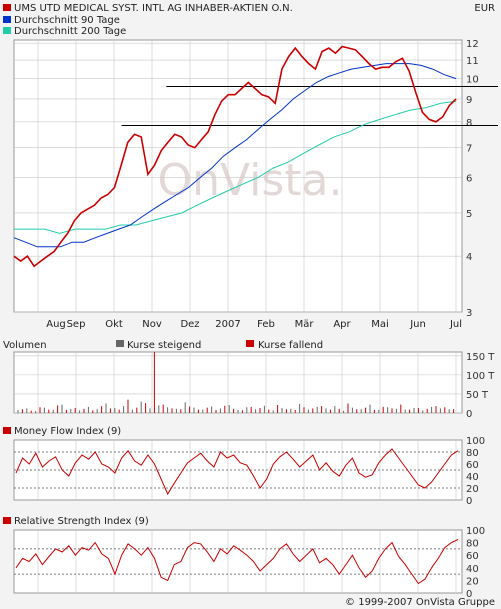  I want to click on x-tick-label: Feb, so click(266, 324).